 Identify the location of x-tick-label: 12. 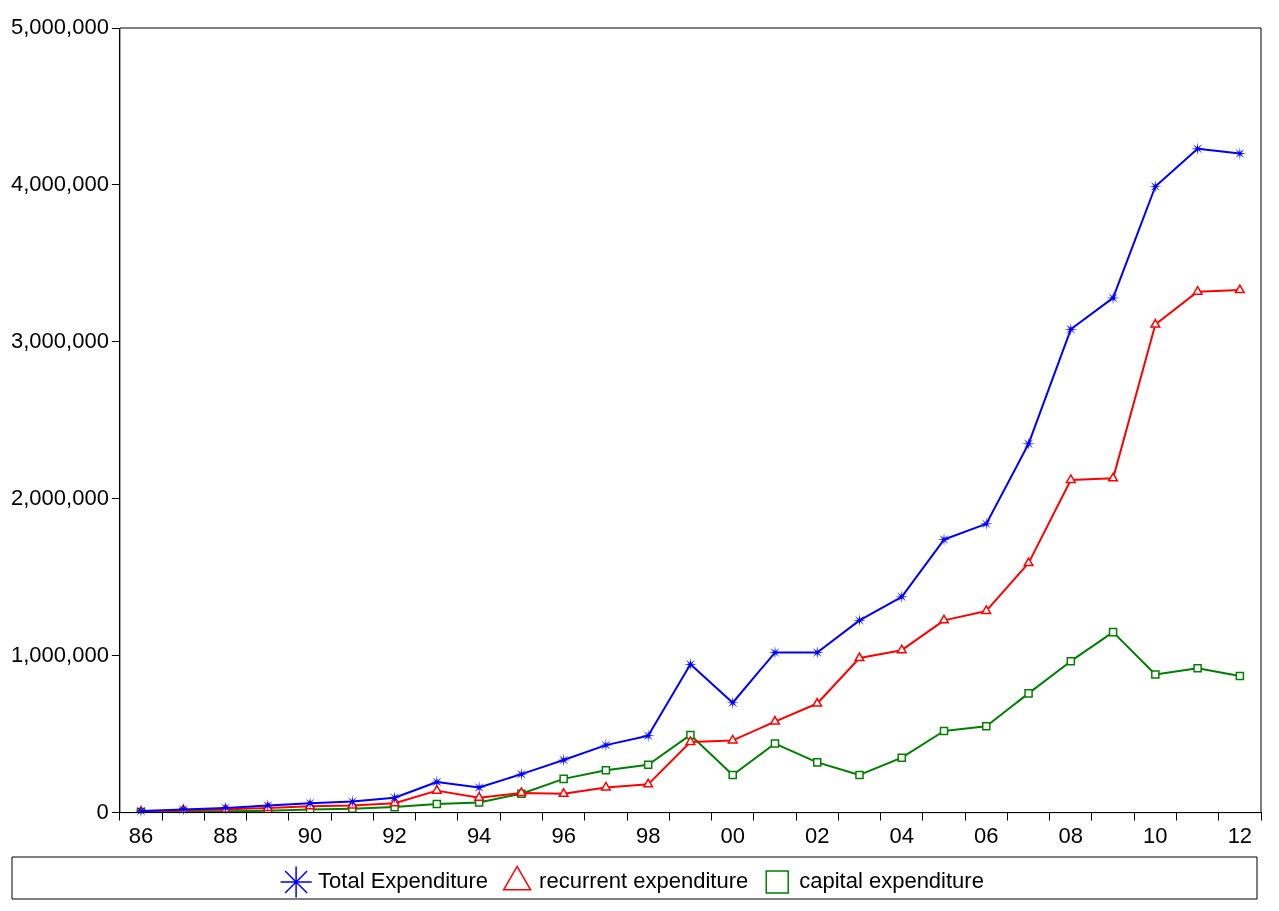
(1240, 835).